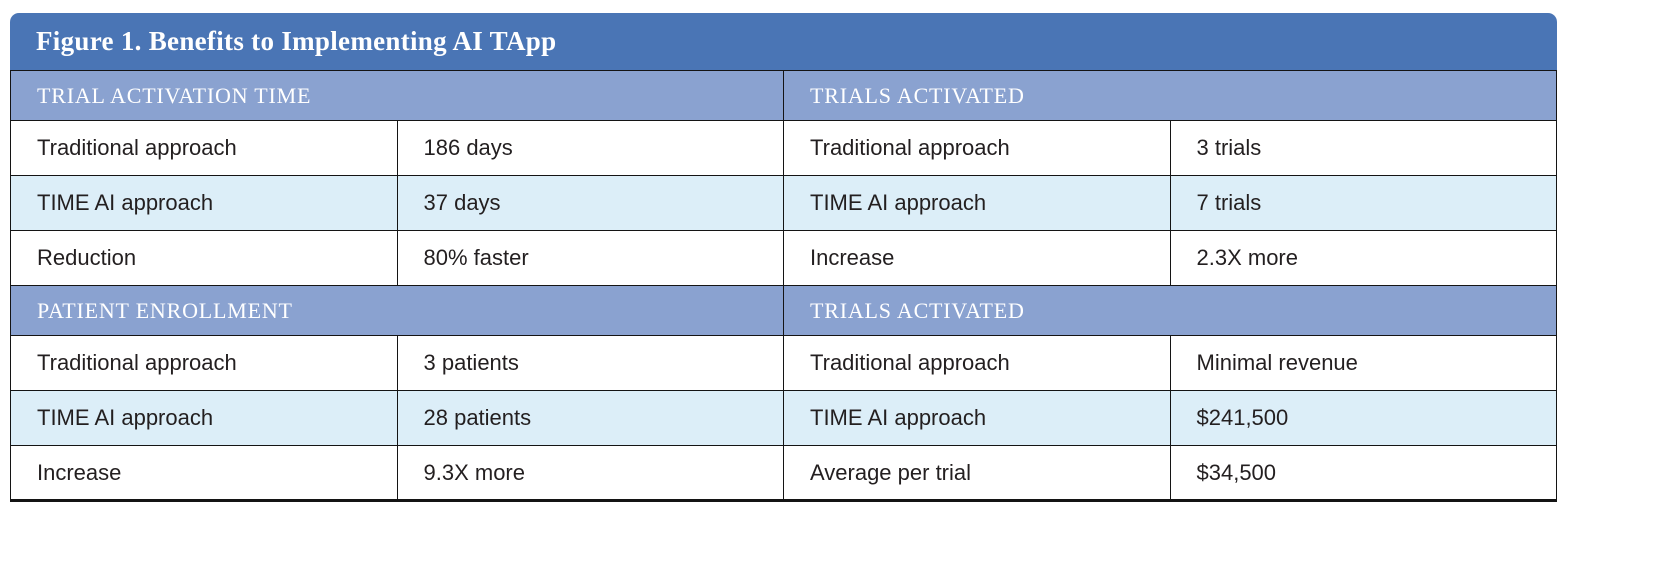 Image resolution: width=1676 pixels, height=565 pixels. I want to click on row-value: 3 patients, so click(590, 363).